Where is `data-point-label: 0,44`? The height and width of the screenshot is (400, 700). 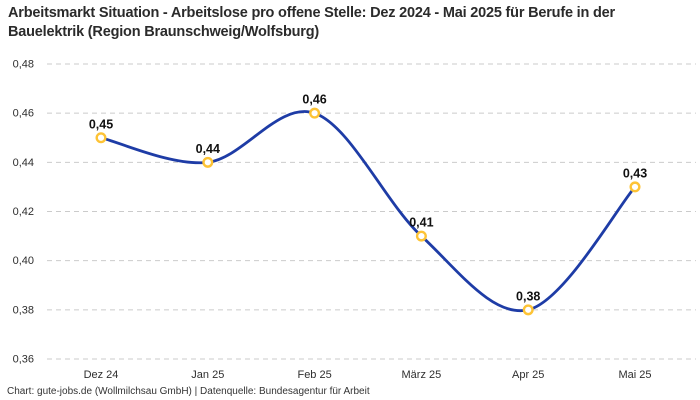
data-point-label: 0,44 is located at coordinates (208, 149).